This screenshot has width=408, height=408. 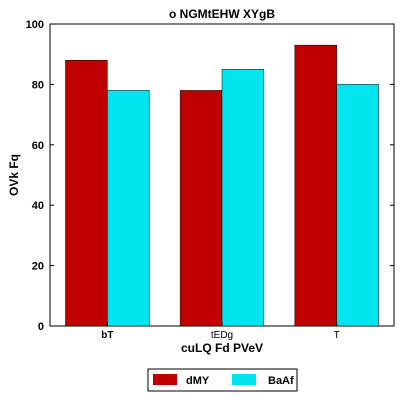 What do you see at coordinates (198, 381) in the screenshot?
I see `legend-label-dmy: dMY` at bounding box center [198, 381].